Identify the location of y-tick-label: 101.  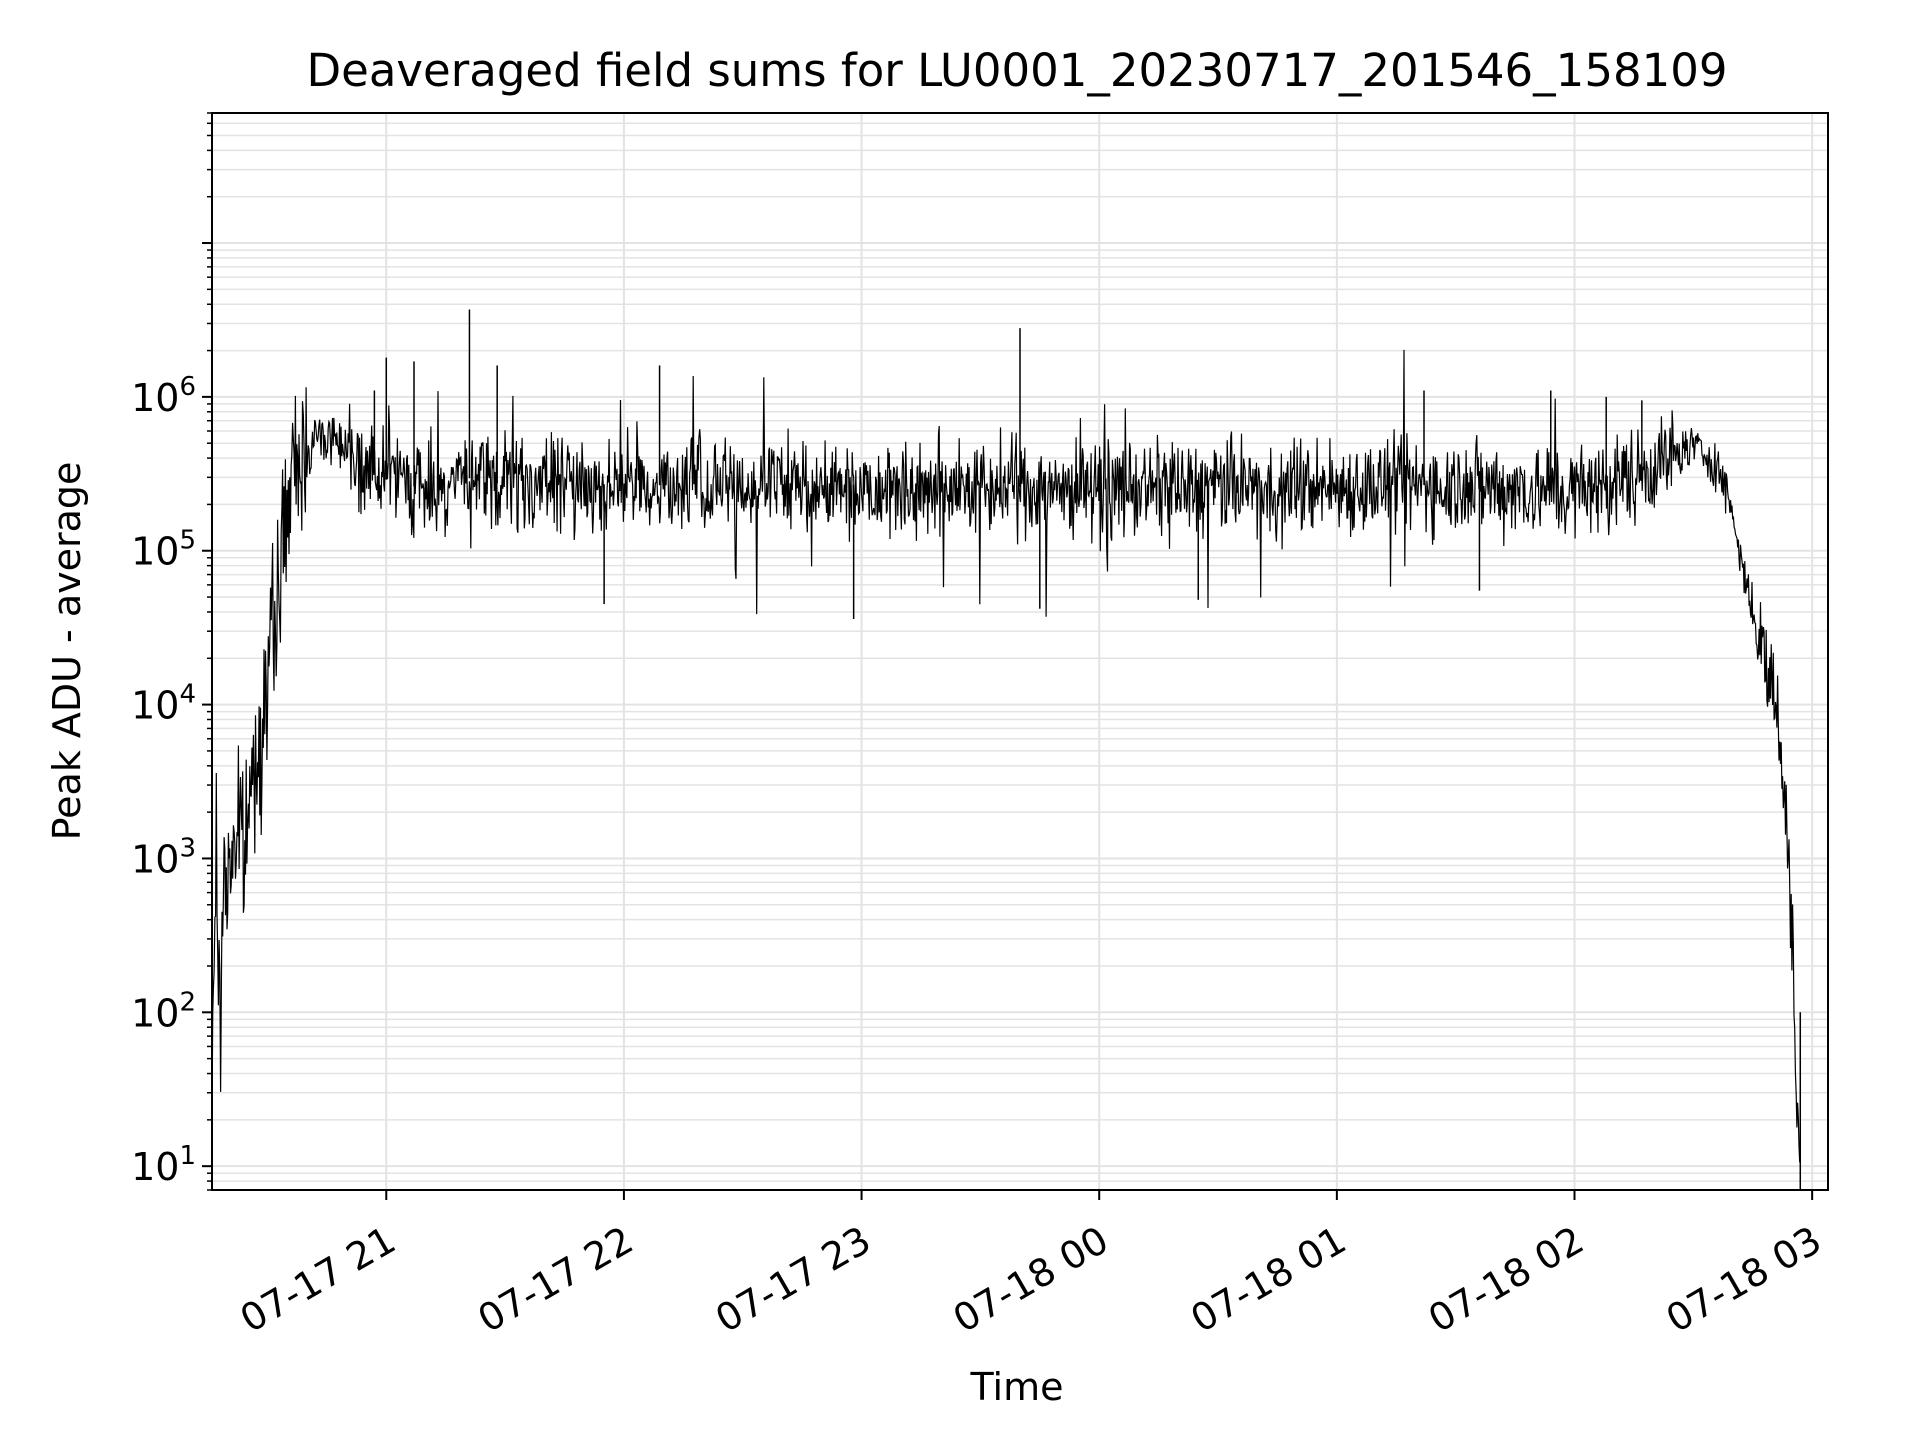
(163, 1165).